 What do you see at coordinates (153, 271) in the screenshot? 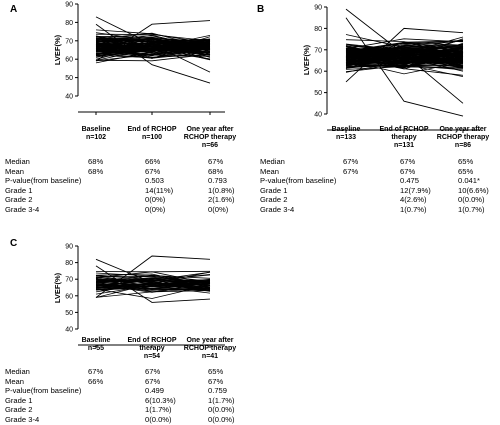
I see `patient-line` at bounding box center [153, 271].